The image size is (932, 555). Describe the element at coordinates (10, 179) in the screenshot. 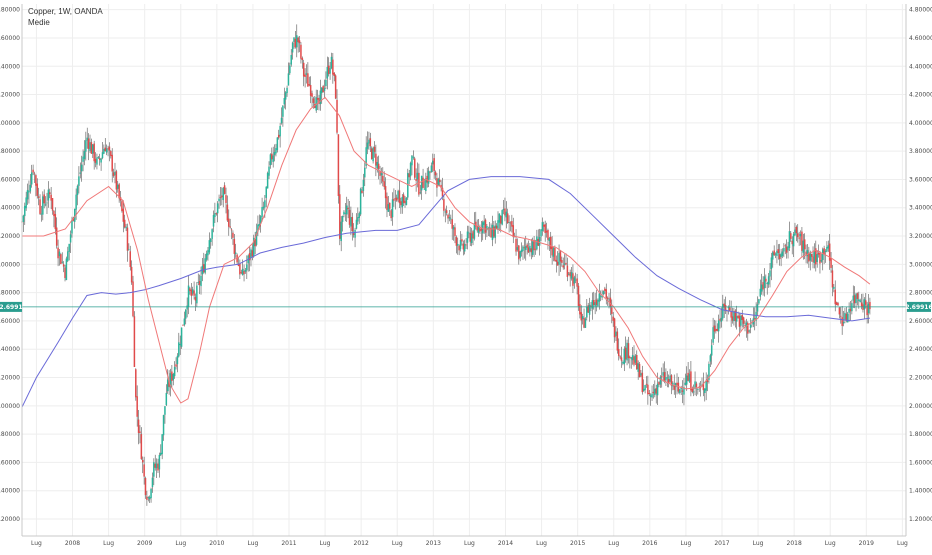

I see `y-tick-label-left: 3.60000` at that location.